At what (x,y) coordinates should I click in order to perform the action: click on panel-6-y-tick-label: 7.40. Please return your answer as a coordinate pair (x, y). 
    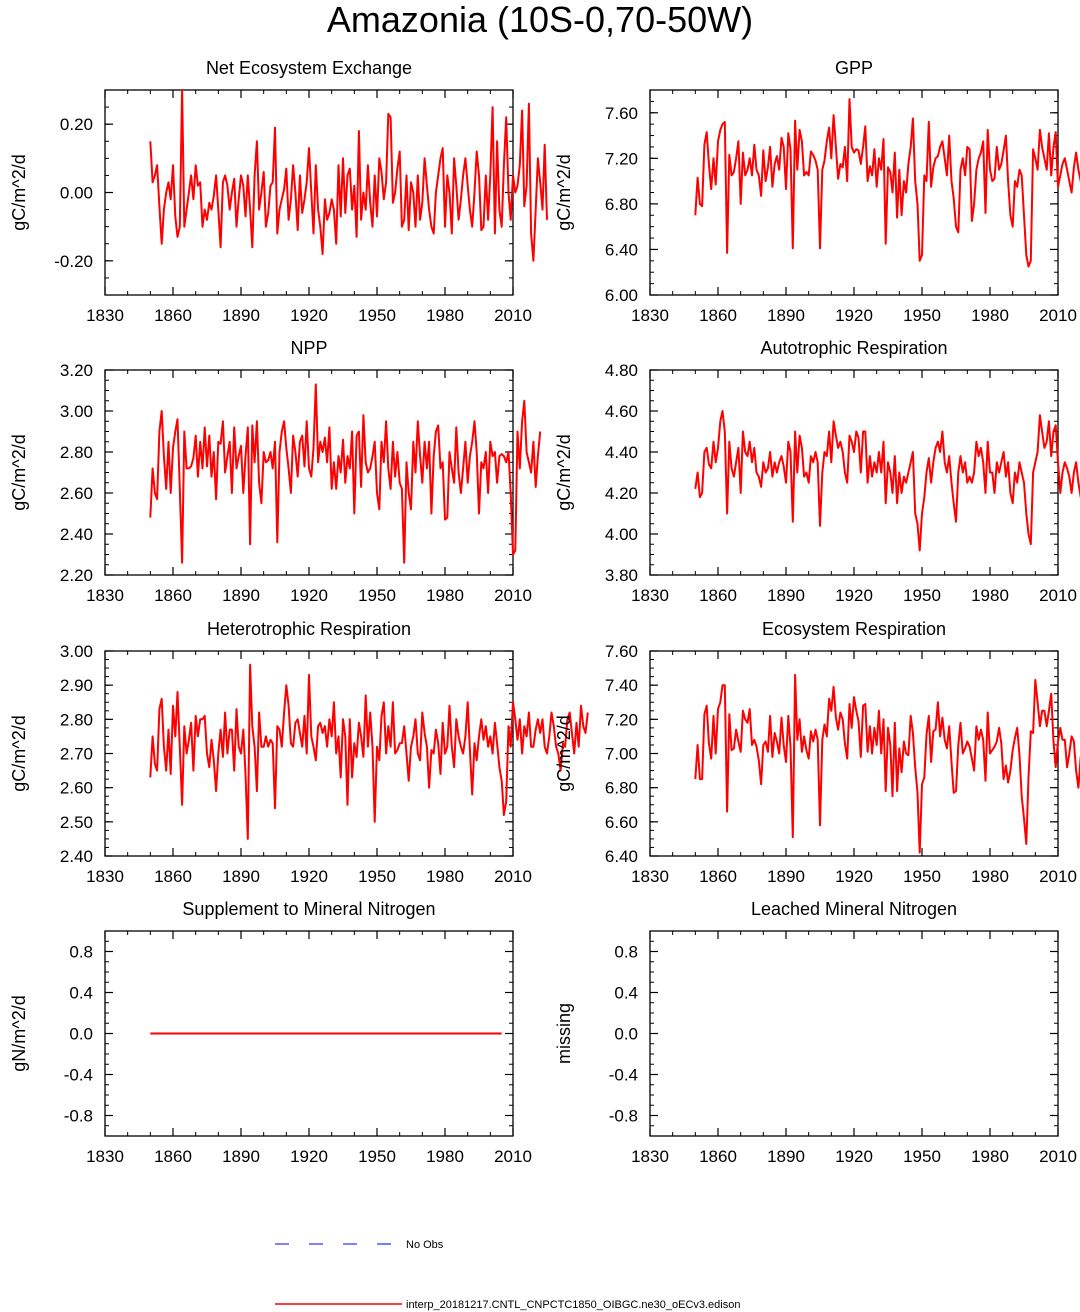
    Looking at the image, I should click on (621, 685).